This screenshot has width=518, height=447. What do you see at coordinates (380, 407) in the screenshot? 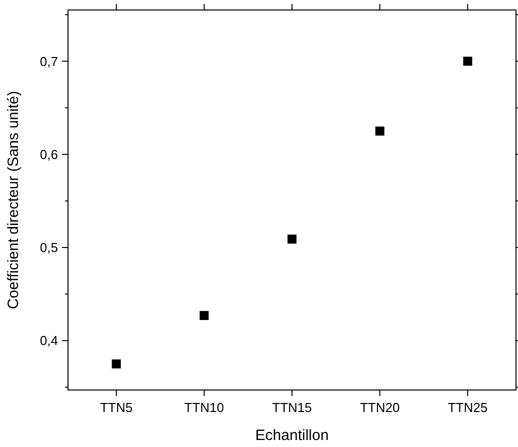
I see `x-tick-label: TTN20` at bounding box center [380, 407].